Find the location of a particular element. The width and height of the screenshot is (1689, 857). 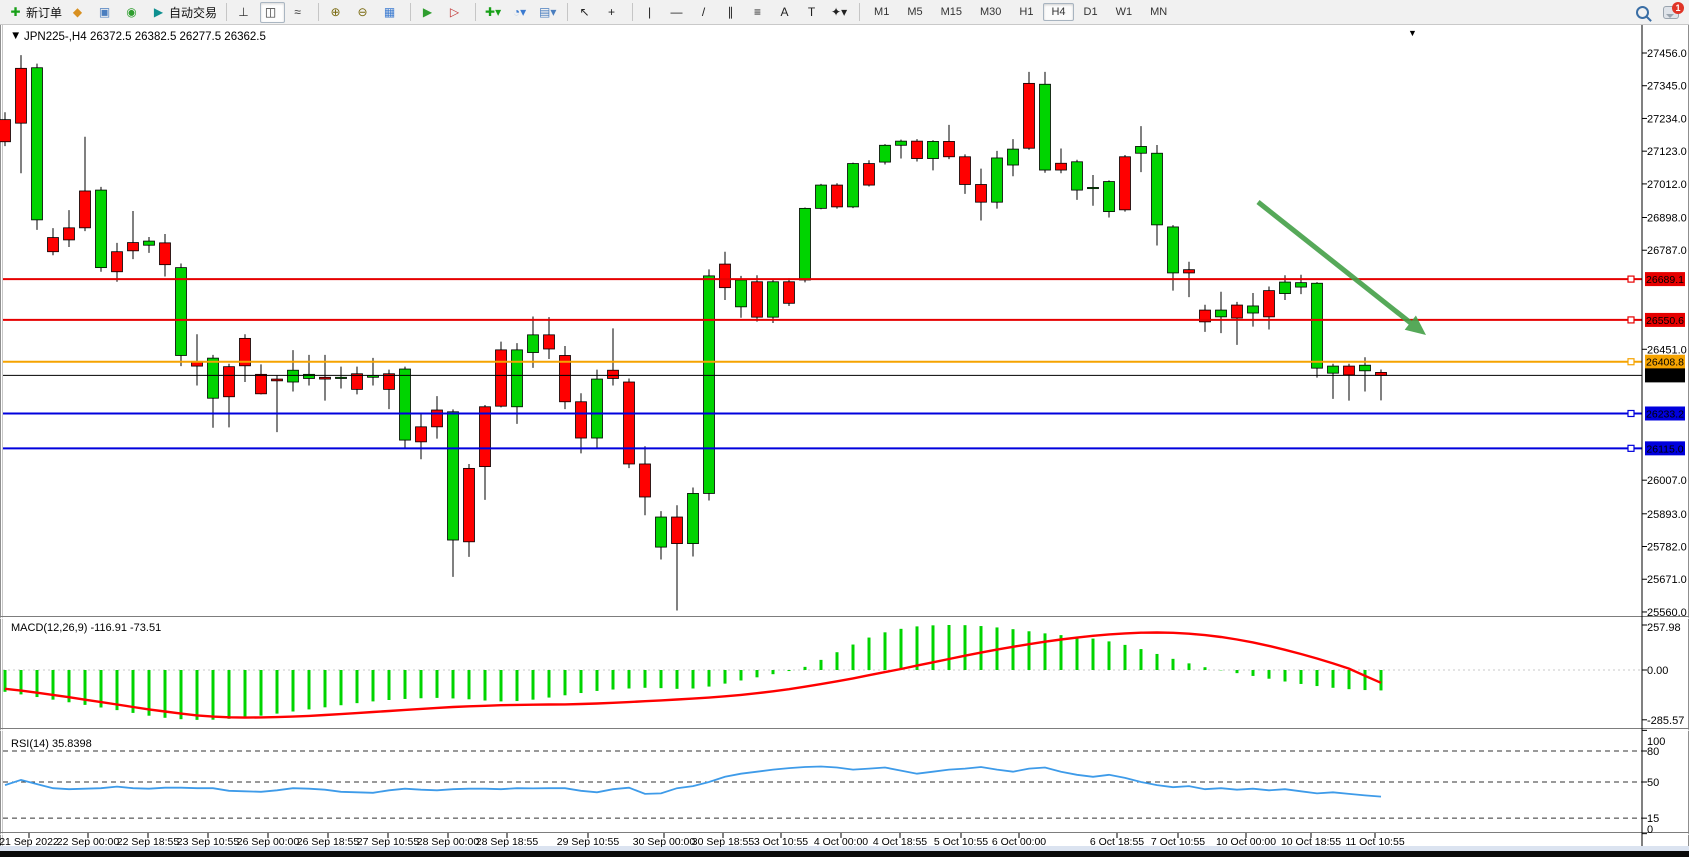

zoom-in-button: ⊕ is located at coordinates (337, 12).